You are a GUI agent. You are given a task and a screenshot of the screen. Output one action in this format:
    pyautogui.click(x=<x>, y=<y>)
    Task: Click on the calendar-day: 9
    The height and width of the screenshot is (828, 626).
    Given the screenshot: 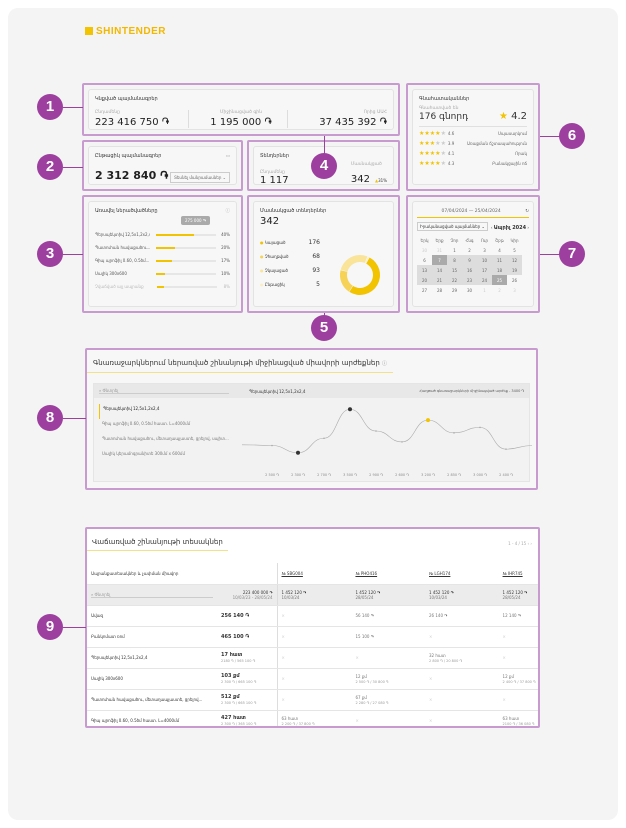 What is the action you would take?
    pyautogui.click(x=469, y=260)
    